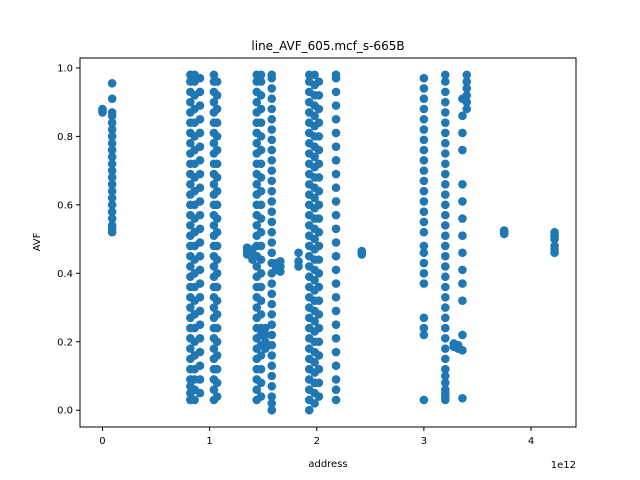  Describe the element at coordinates (65, 342) in the screenshot. I see `y-tick-label: 0.2` at that location.